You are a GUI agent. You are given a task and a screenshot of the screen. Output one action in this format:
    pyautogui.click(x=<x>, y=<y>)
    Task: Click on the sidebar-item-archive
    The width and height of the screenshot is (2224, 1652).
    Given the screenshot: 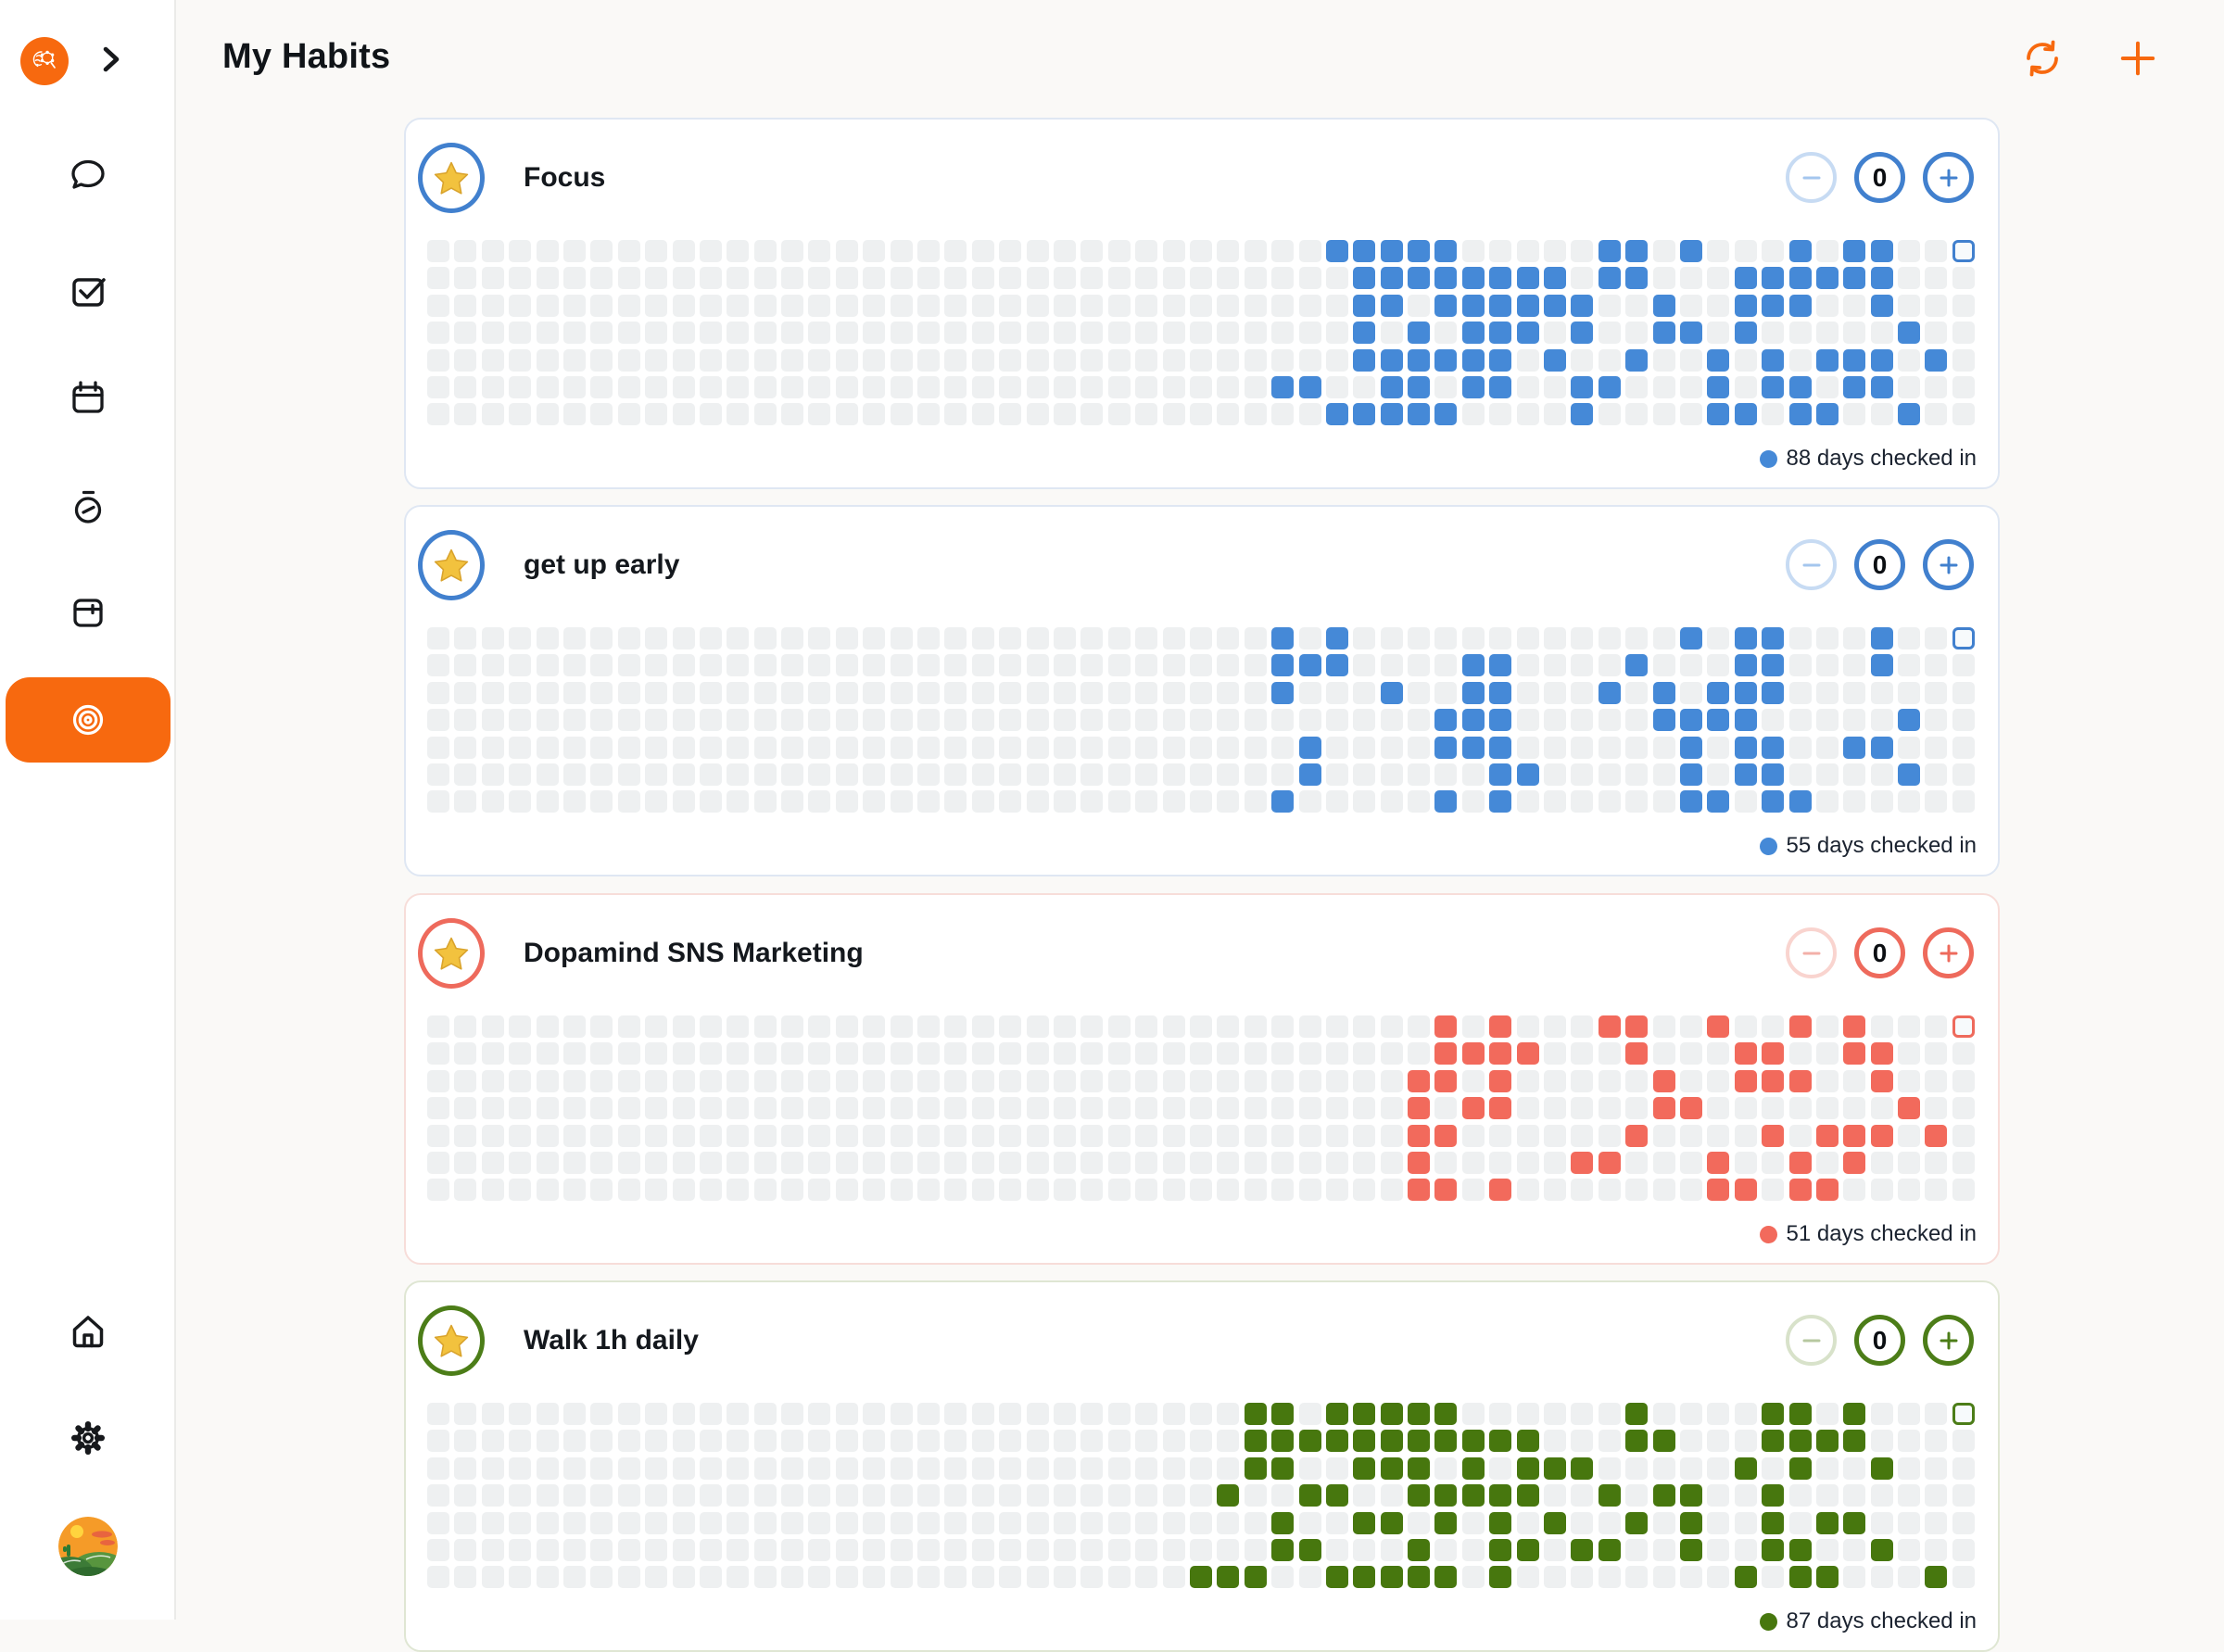 What is the action you would take?
    pyautogui.click(x=88, y=613)
    